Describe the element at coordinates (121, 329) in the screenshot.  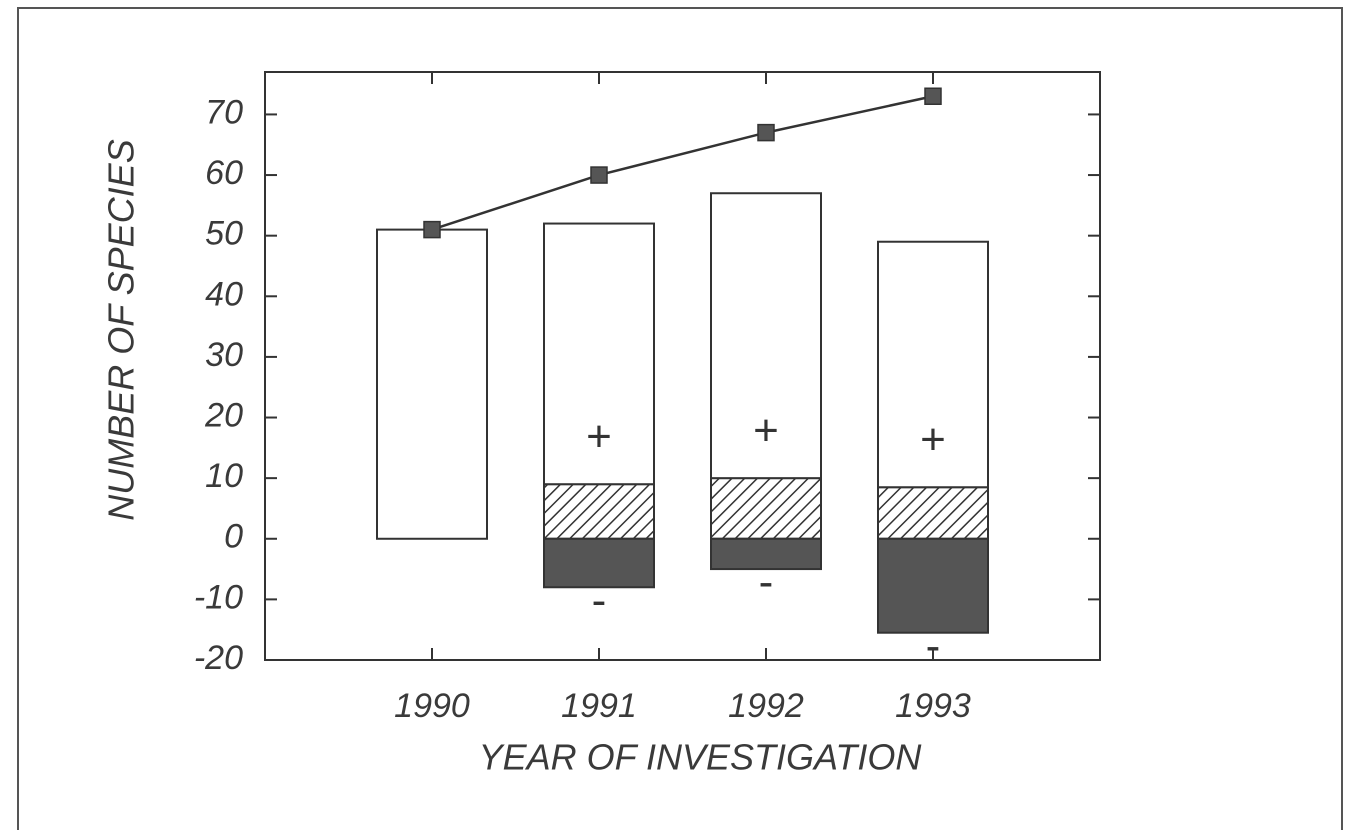
I see `y-axis-title: NUMBER OF SPECIES` at that location.